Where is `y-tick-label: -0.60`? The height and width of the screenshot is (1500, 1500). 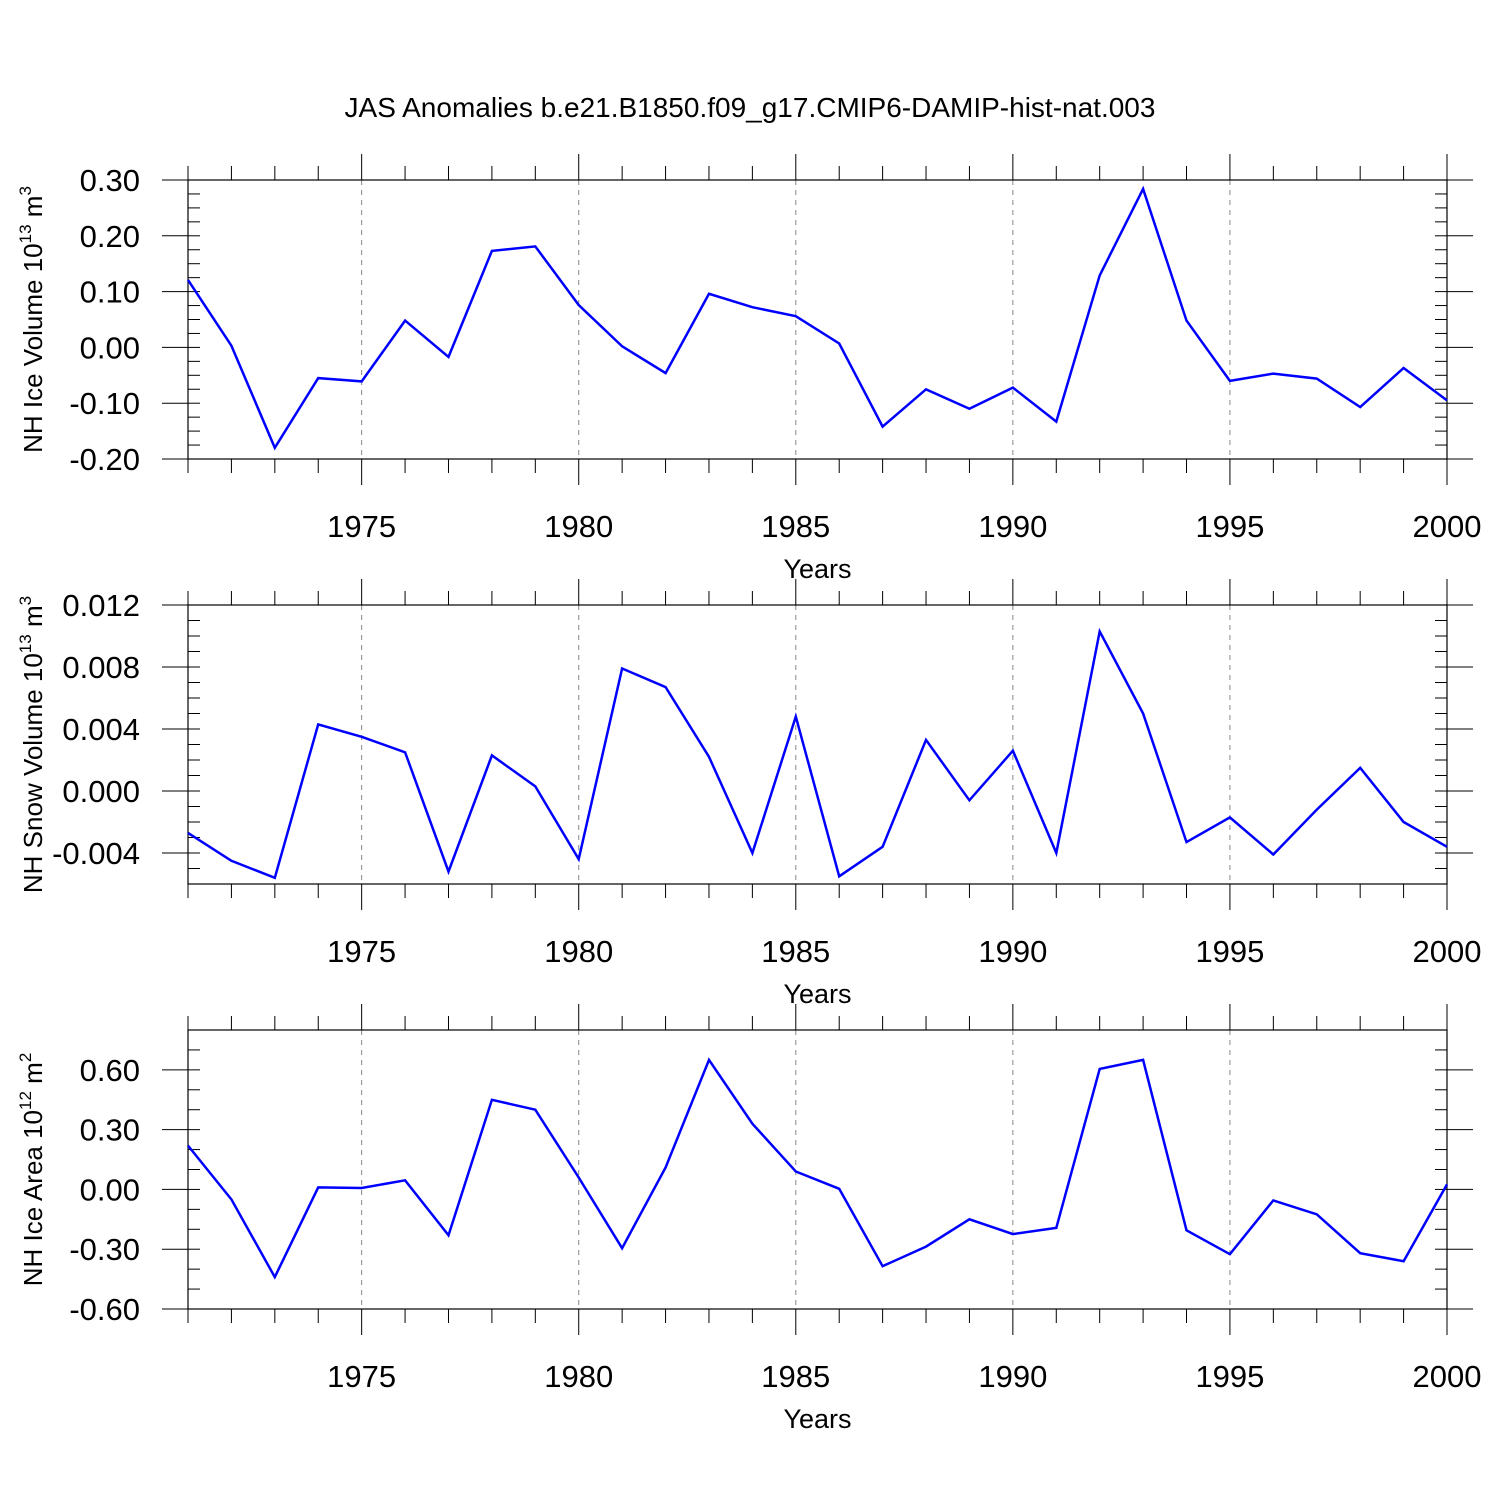 y-tick-label: -0.60 is located at coordinates (104, 1309).